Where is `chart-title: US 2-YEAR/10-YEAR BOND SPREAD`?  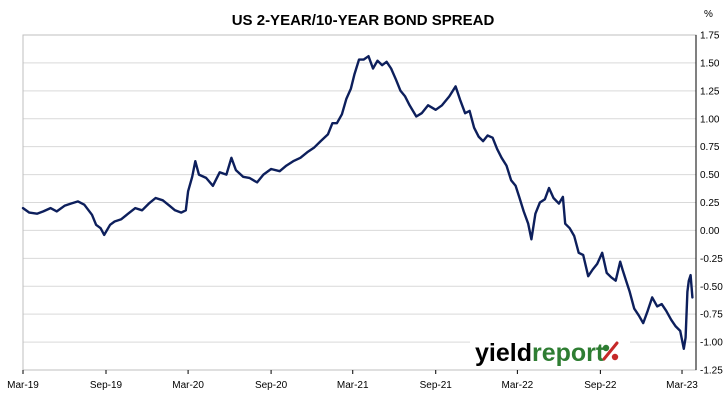
chart-title: US 2-YEAR/10-YEAR BOND SPREAD is located at coordinates (363, 20).